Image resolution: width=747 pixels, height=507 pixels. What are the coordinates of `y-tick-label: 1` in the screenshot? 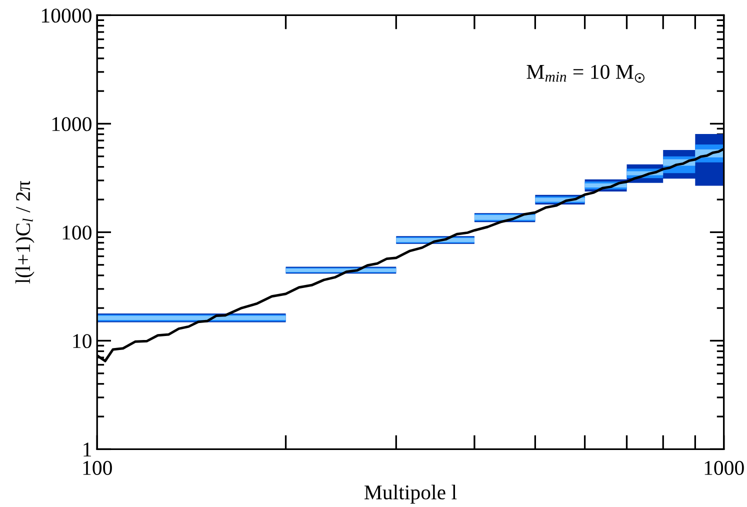 It's located at (87, 449).